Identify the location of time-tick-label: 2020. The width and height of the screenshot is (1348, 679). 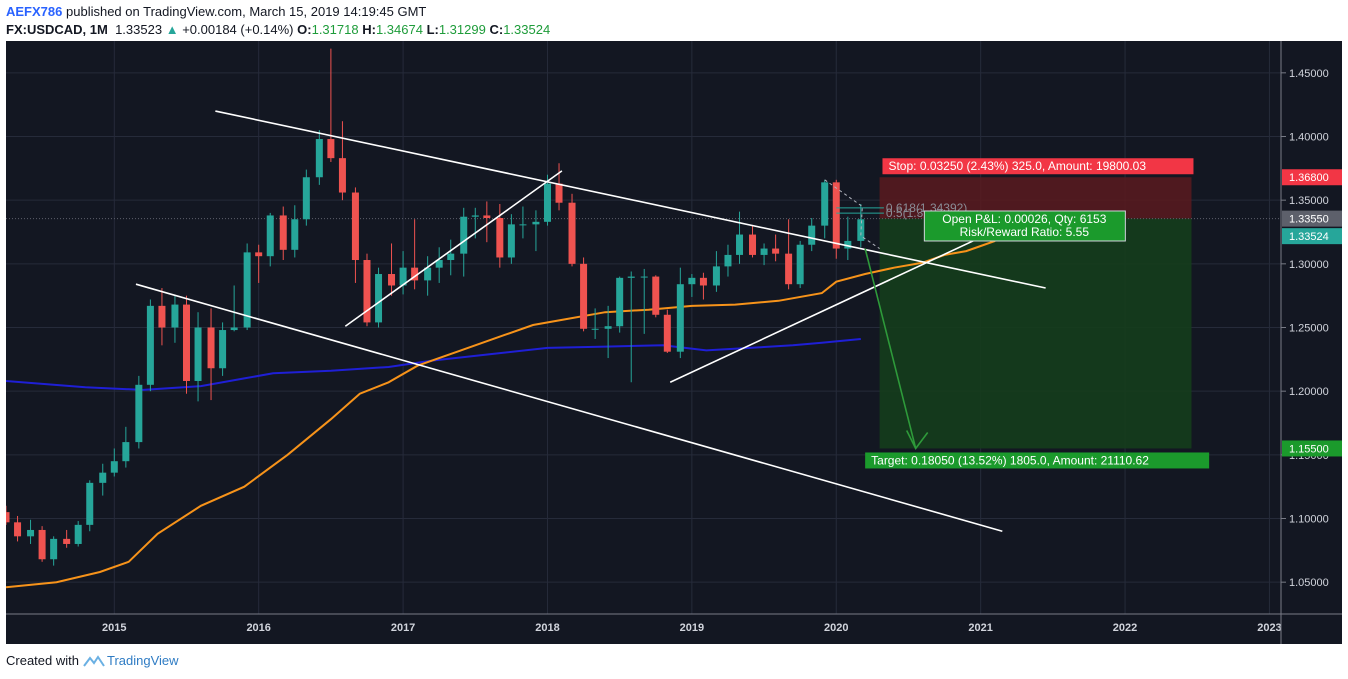
(836, 628).